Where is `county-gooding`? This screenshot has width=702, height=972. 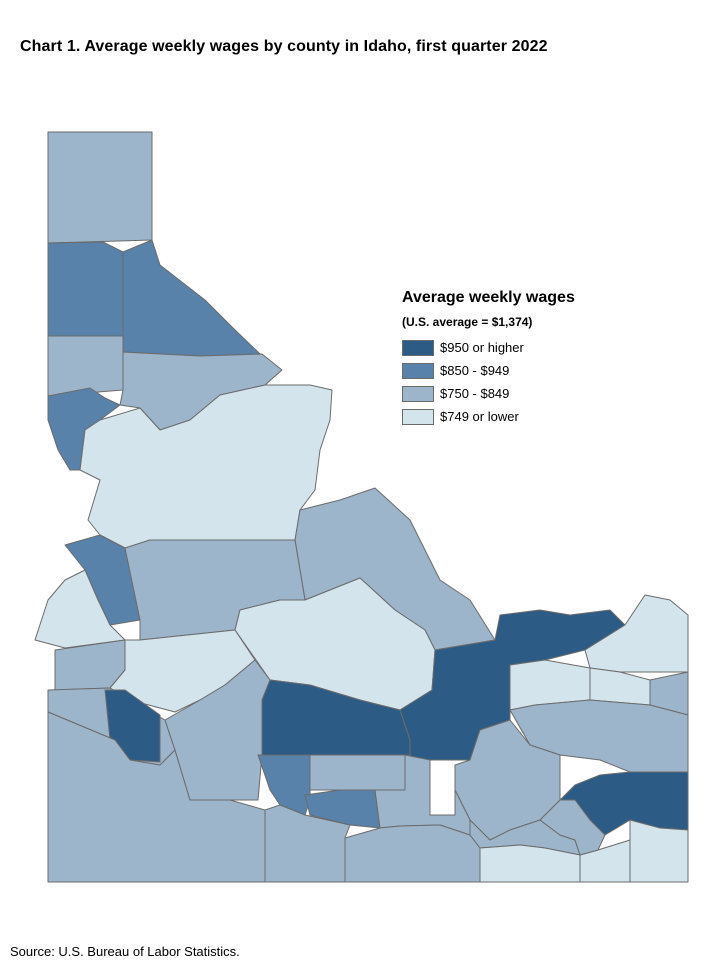
county-gooding is located at coordinates (284, 785).